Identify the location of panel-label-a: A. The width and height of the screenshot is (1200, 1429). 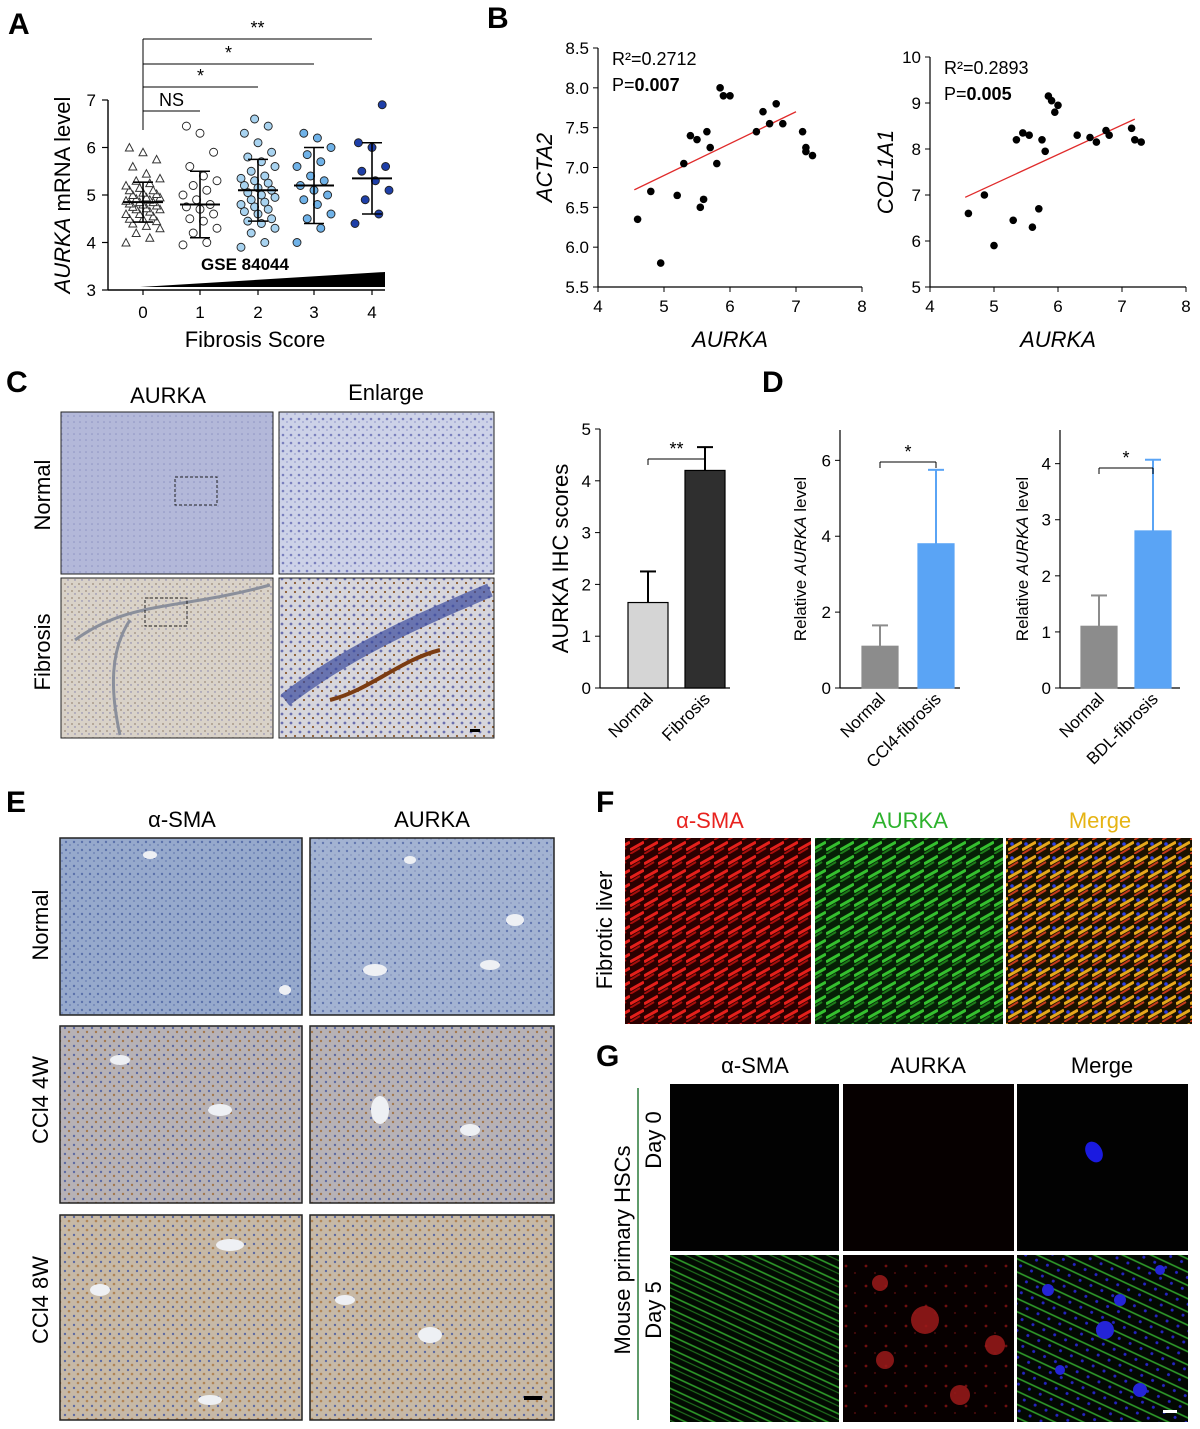
(19, 24).